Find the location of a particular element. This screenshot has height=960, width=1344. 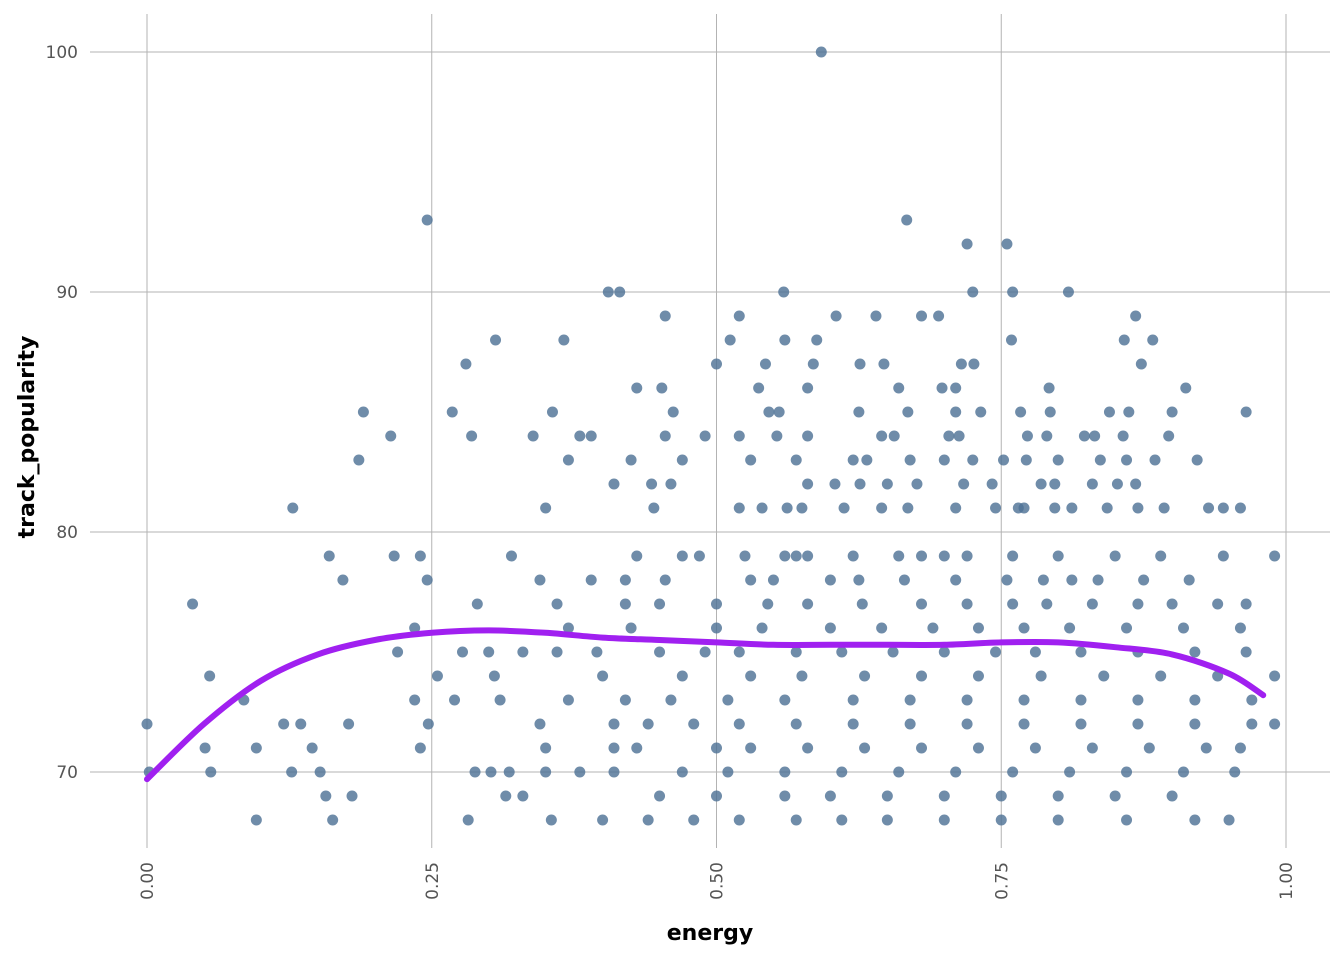

x-axis-ticks: 0.00 0.25 0.50 0.75 1.00 is located at coordinates (717, 881).